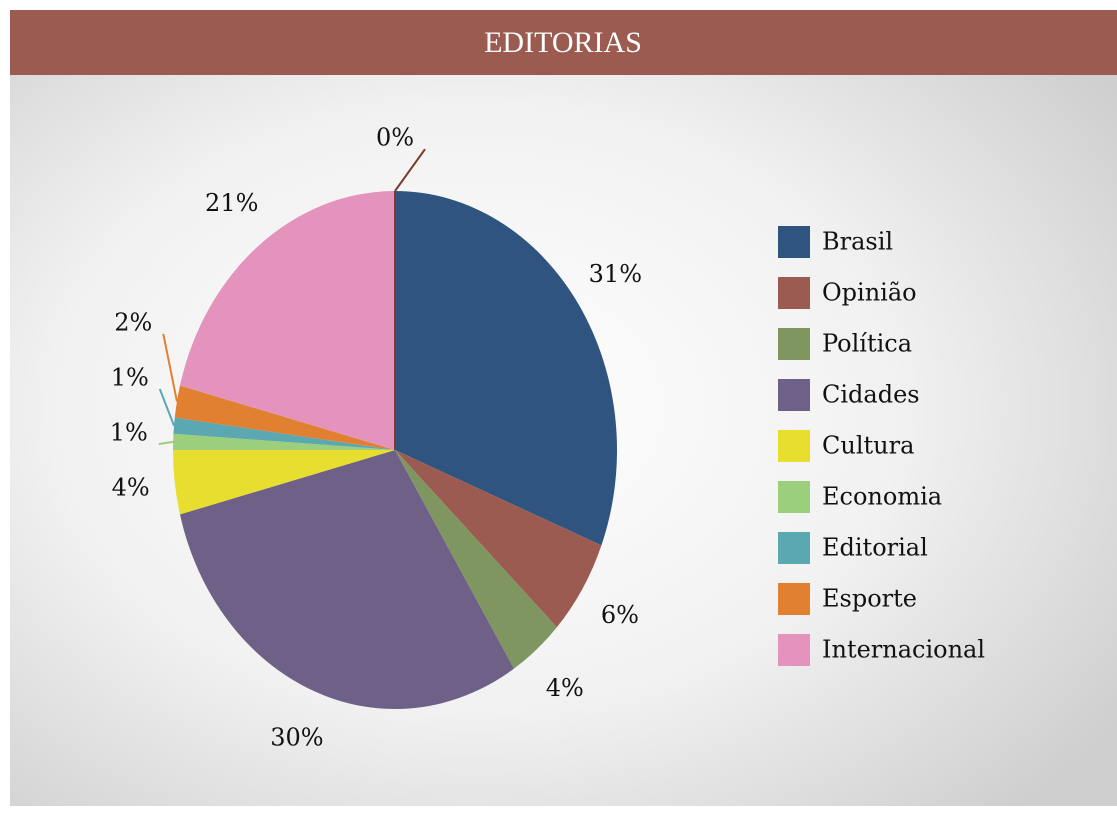 Image resolution: width=1117 pixels, height=820 pixels. I want to click on data-label: 0%, so click(395, 138).